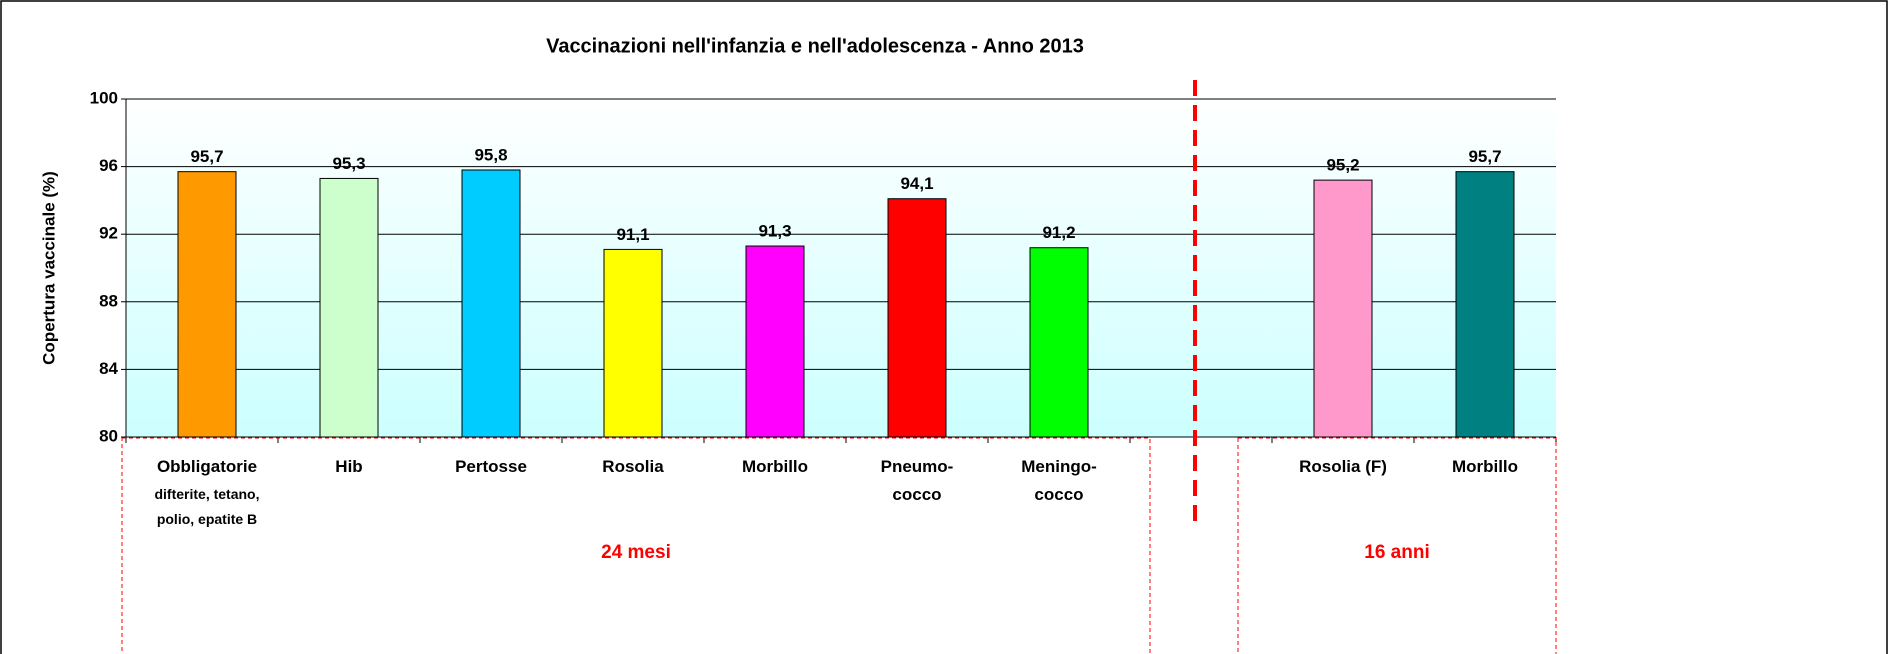 The height and width of the screenshot is (654, 1889). What do you see at coordinates (633, 466) in the screenshot?
I see `x-tick-label: Rosolia` at bounding box center [633, 466].